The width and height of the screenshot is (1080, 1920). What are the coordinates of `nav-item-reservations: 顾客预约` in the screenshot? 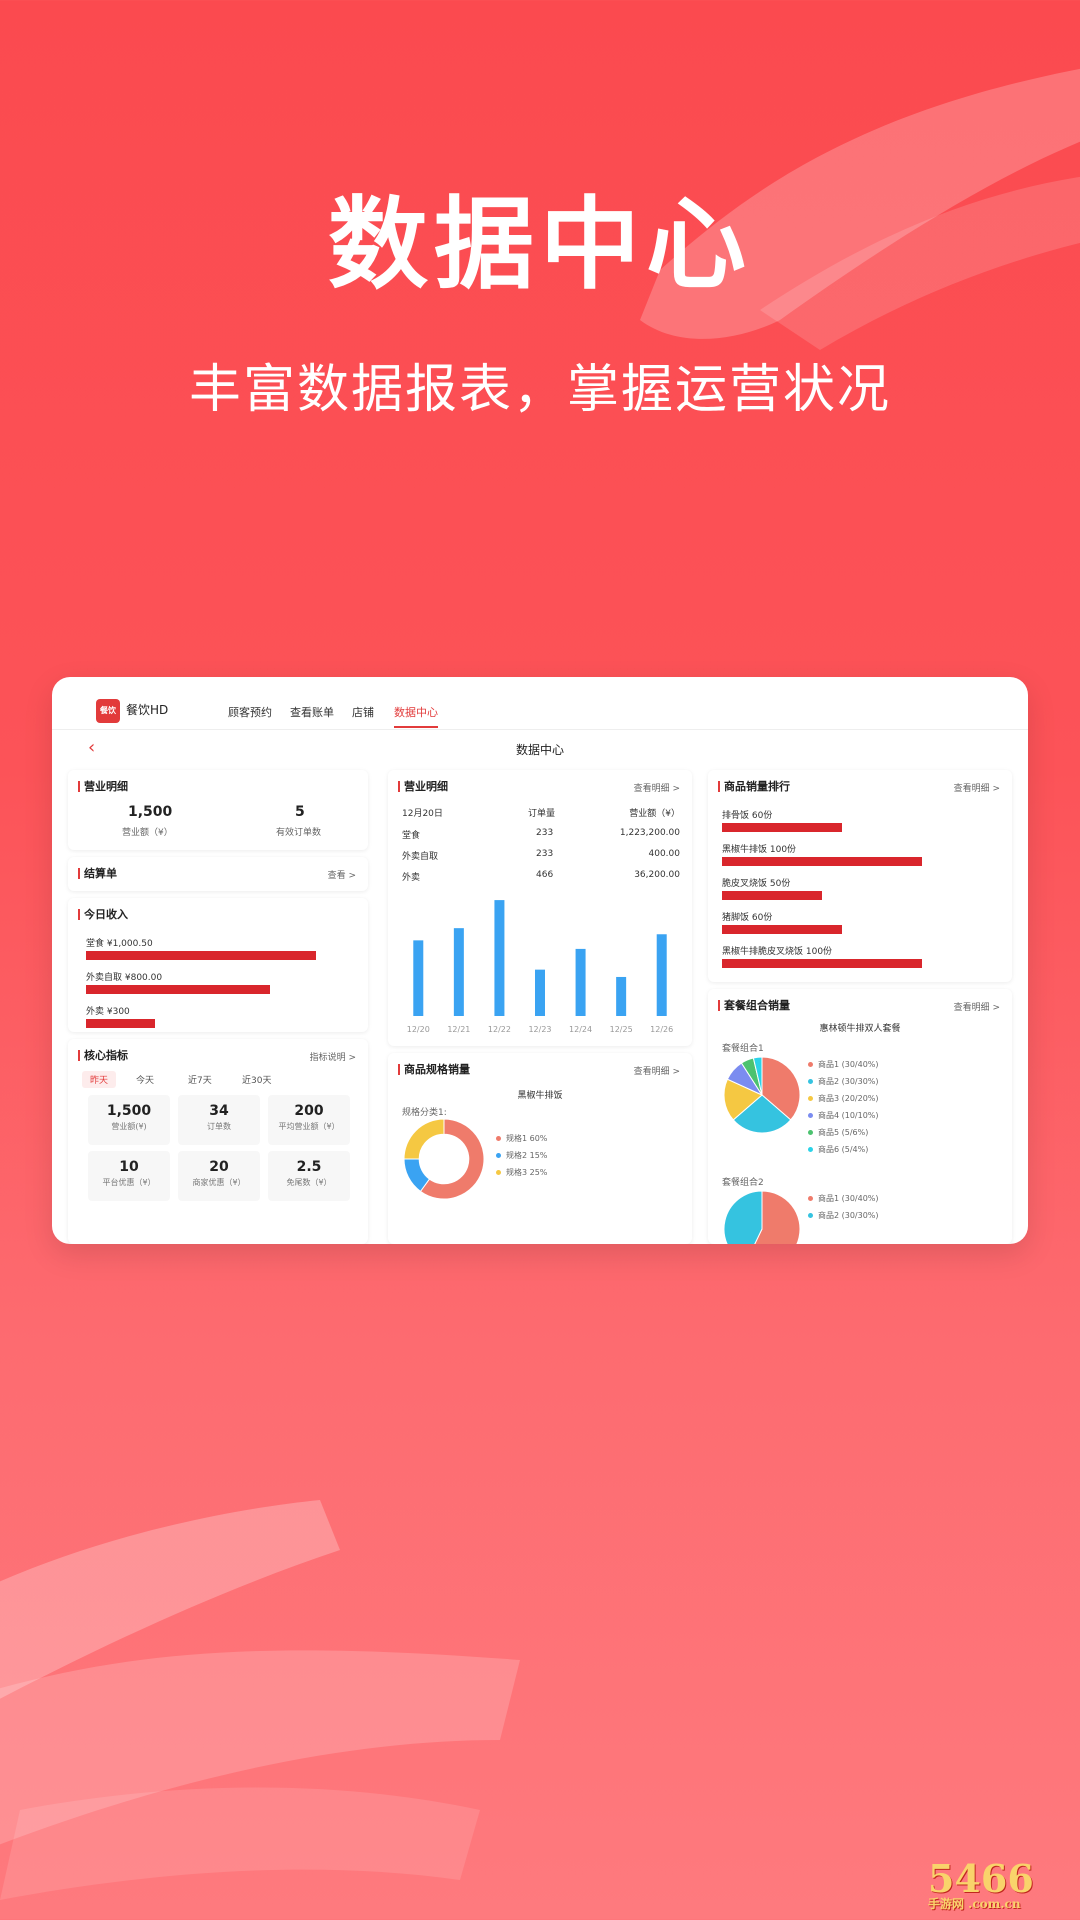 It's located at (250, 712).